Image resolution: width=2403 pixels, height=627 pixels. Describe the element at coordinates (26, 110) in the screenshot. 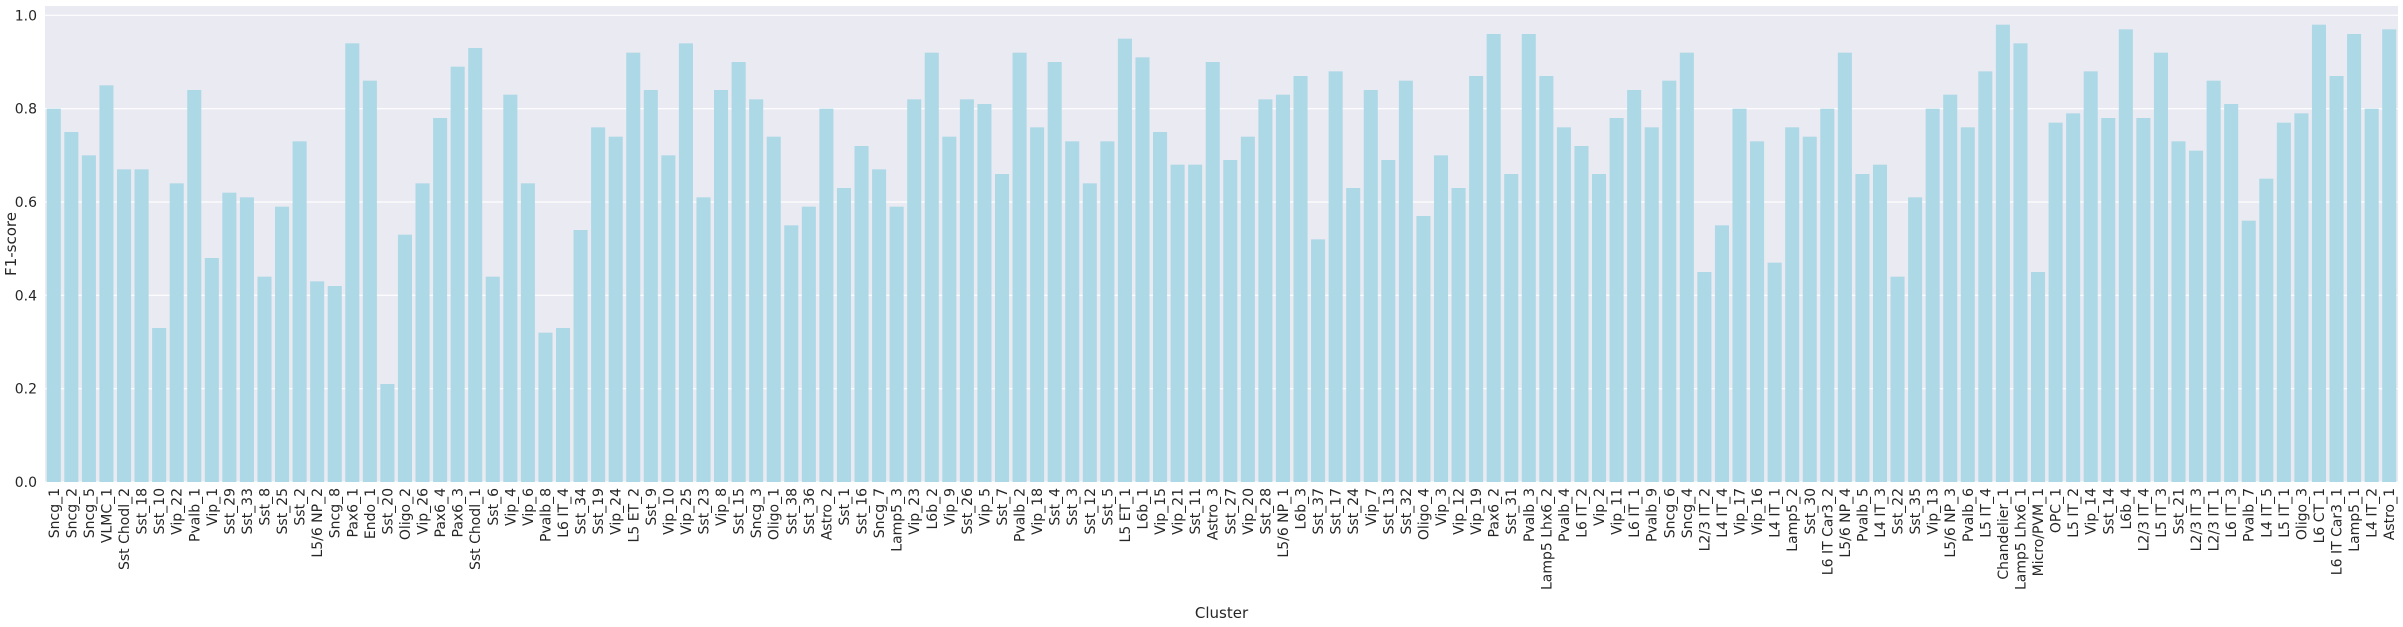

I see `y-tick-label: 0.8` at that location.